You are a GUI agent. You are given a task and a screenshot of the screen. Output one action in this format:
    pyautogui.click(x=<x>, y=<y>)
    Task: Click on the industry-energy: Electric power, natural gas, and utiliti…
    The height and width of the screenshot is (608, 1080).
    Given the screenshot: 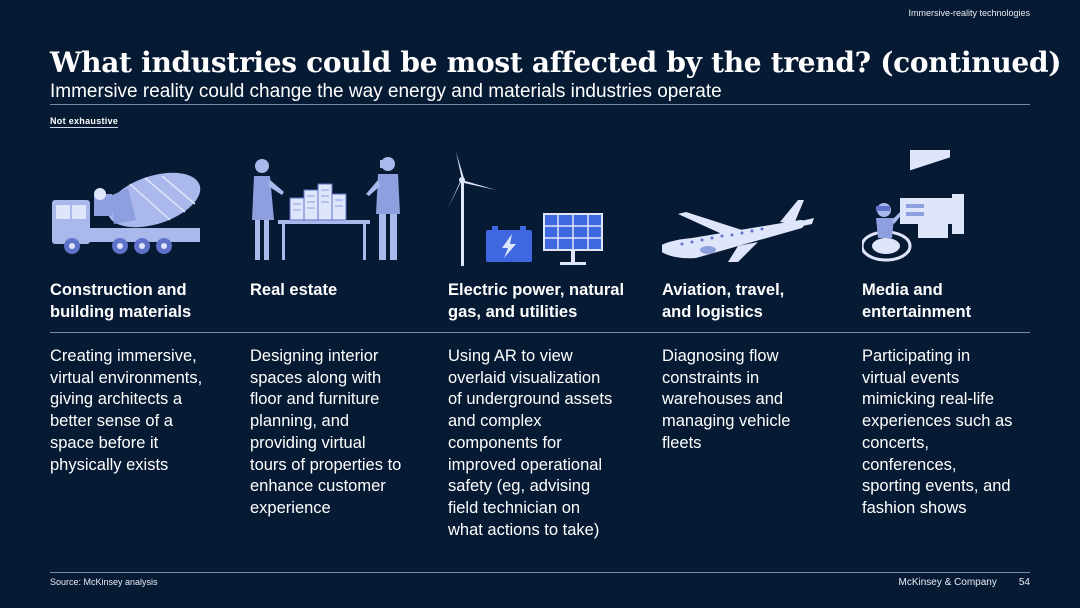 What is the action you would take?
    pyautogui.click(x=536, y=344)
    